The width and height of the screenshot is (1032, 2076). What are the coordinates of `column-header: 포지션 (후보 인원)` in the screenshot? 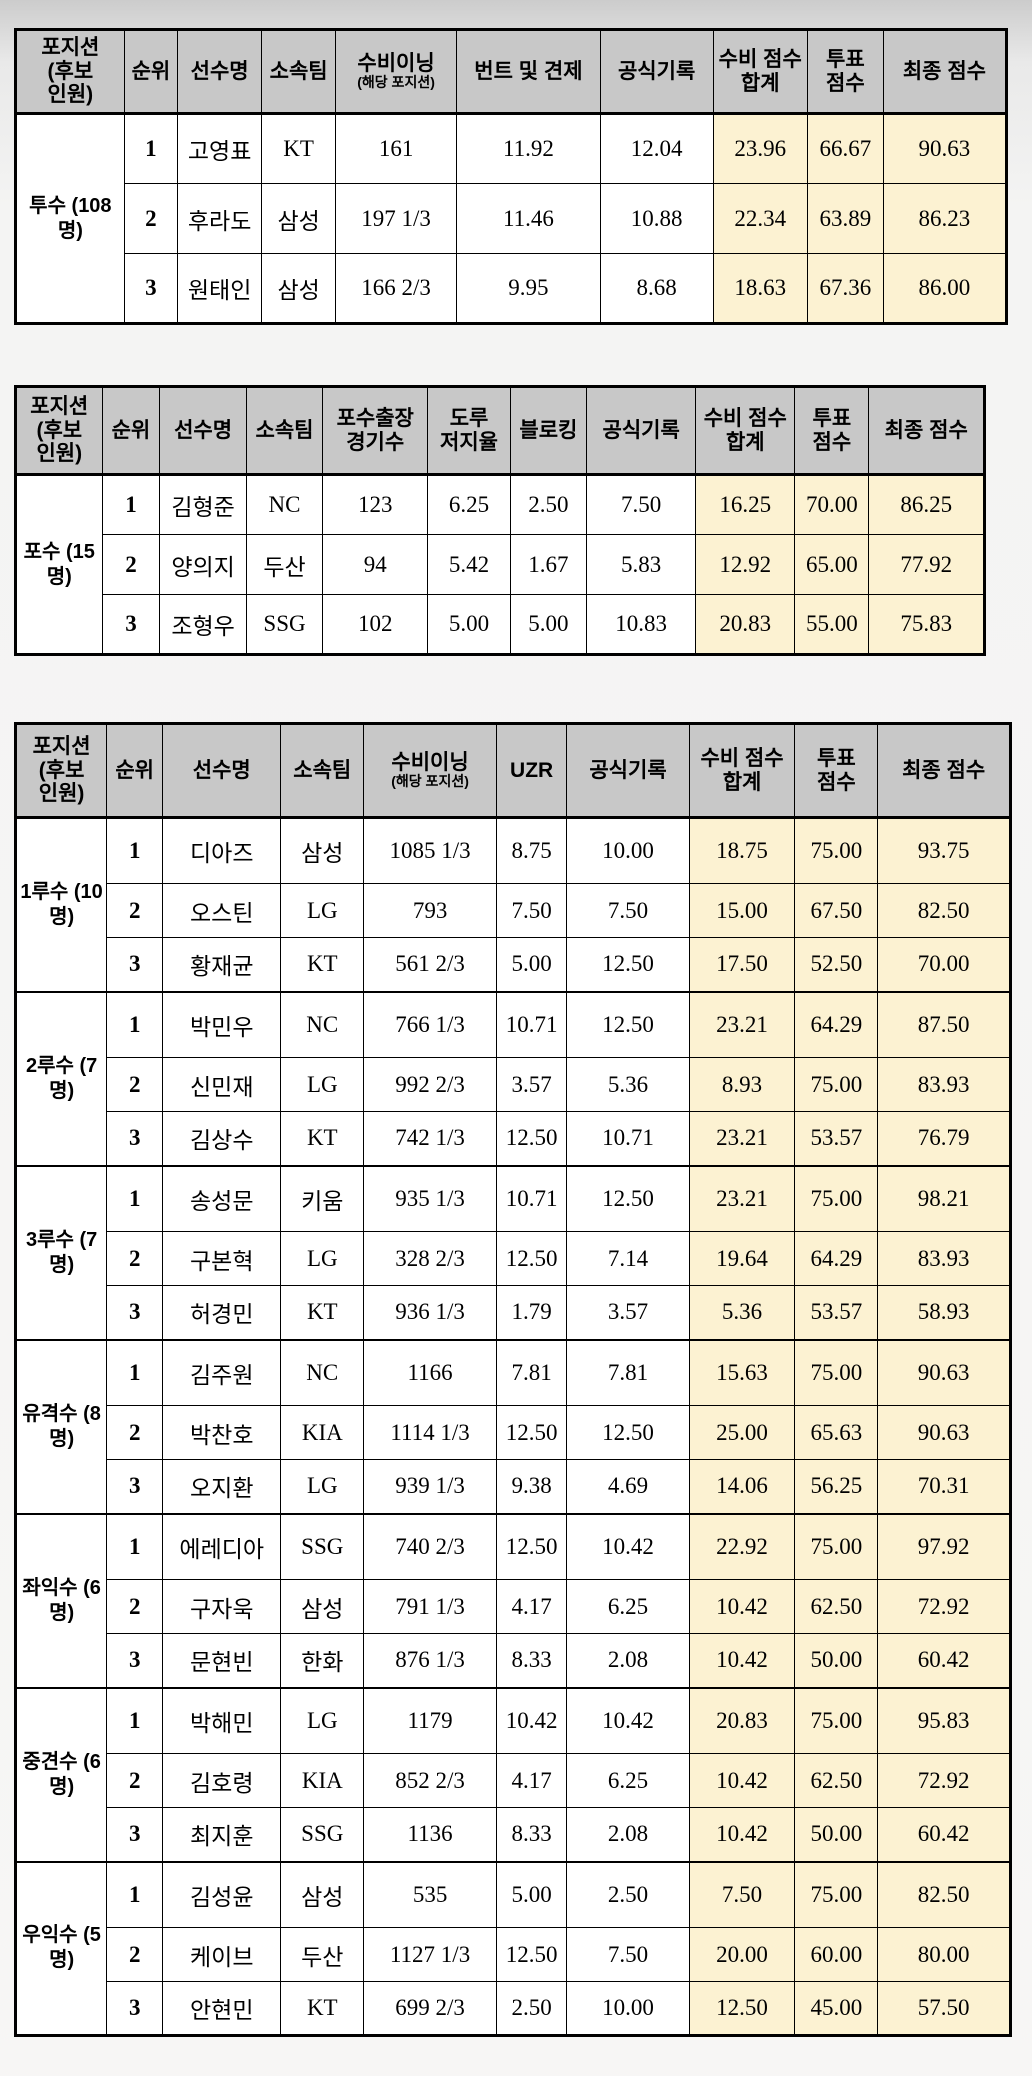 It's located at (59, 431).